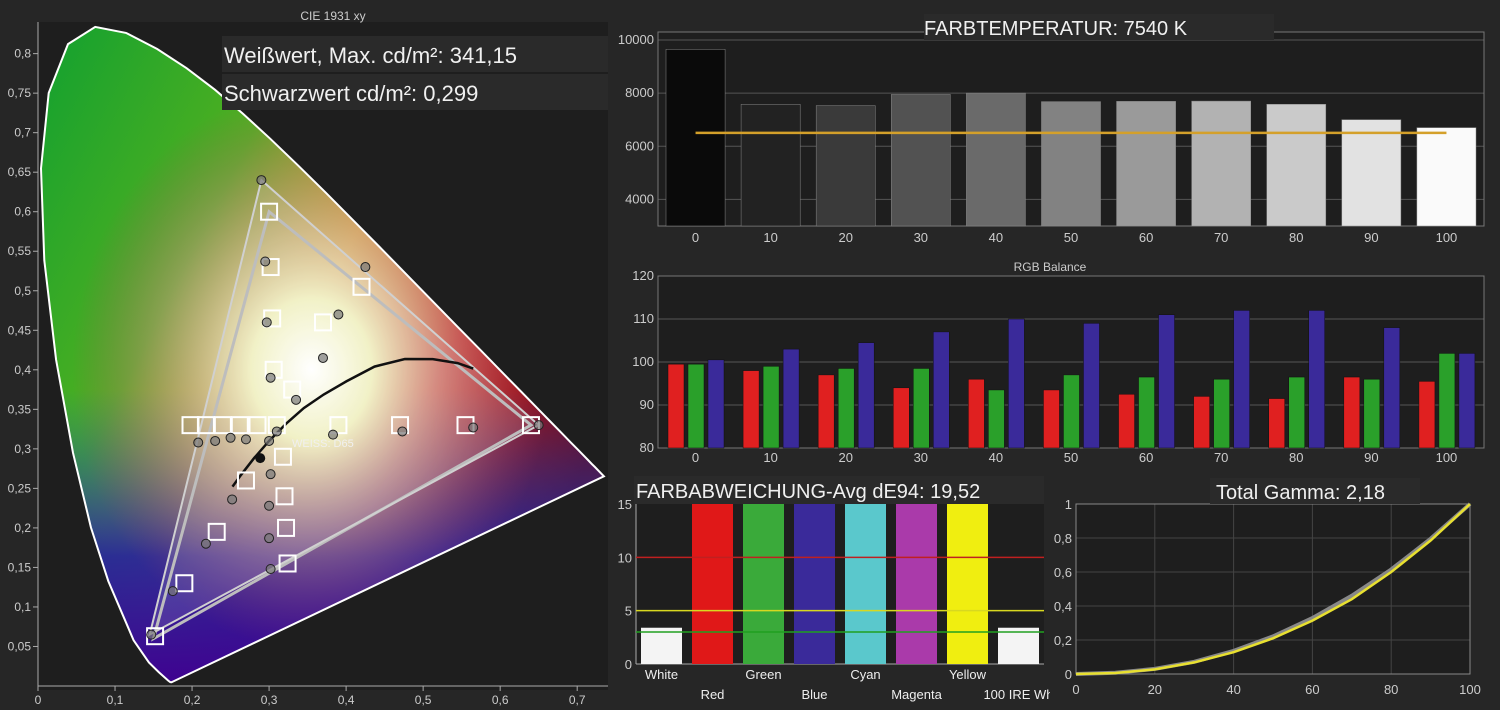 This screenshot has width=1500, height=710. Describe the element at coordinates (22, 212) in the screenshot. I see `cie-y-tick-label: 0,6` at that location.